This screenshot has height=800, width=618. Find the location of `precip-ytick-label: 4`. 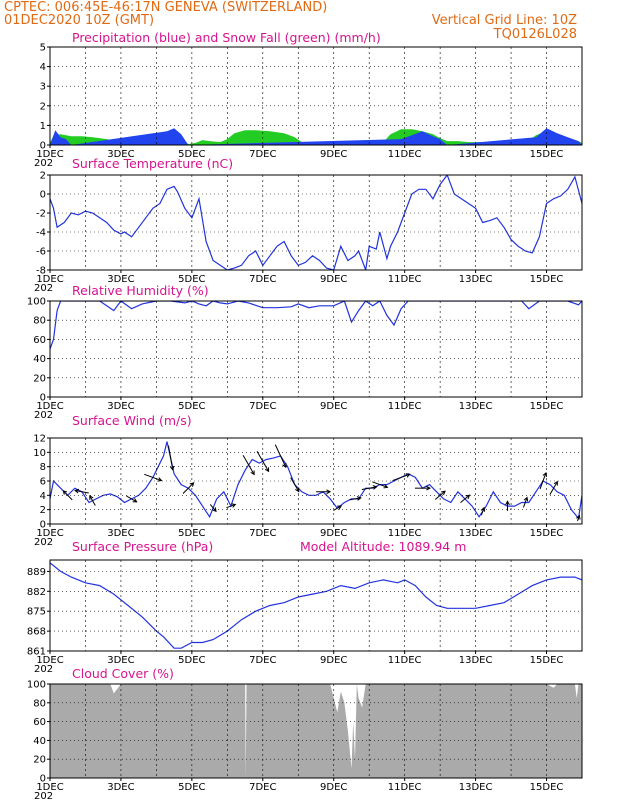

precip-ytick-label: 4 is located at coordinates (43, 67).